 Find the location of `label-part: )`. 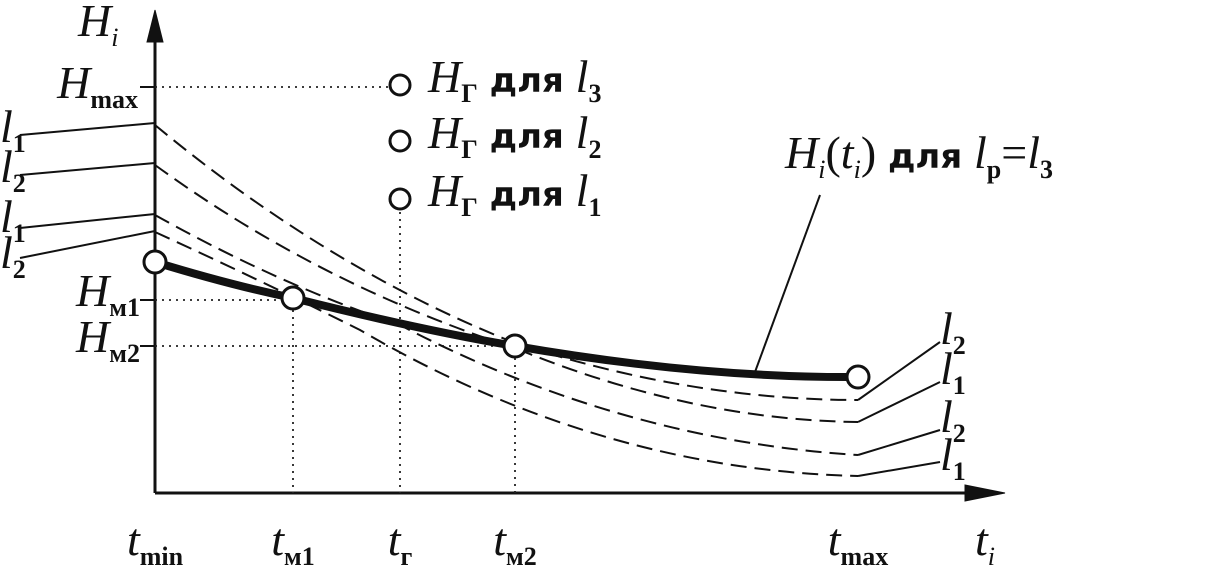

label-part: ) is located at coordinates (868, 152).